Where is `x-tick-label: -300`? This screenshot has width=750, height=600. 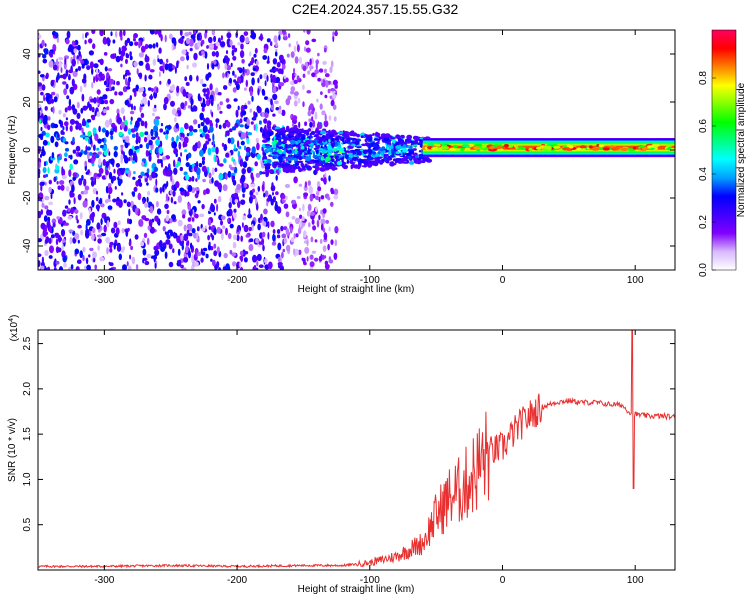 x-tick-label: -300 is located at coordinates (104, 280).